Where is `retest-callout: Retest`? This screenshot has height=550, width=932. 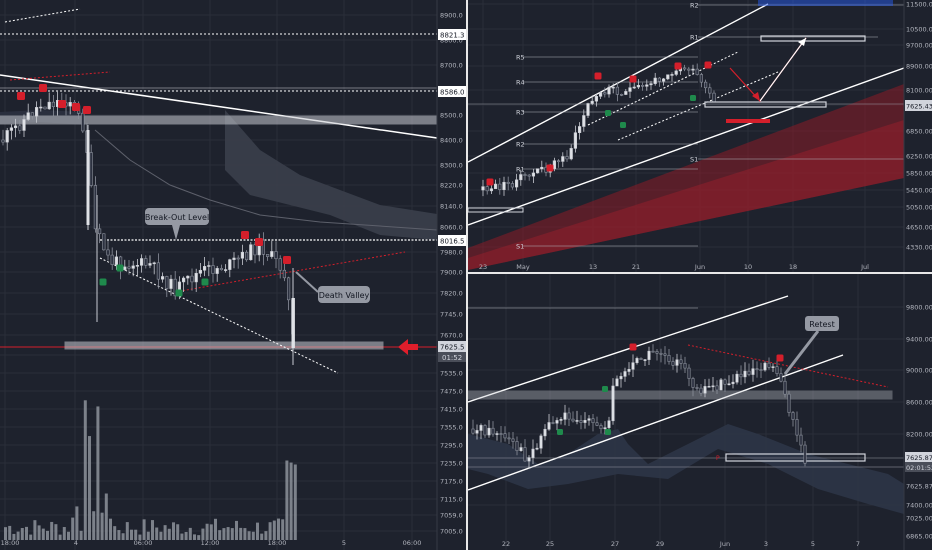
retest-callout: Retest is located at coordinates (811, 345).